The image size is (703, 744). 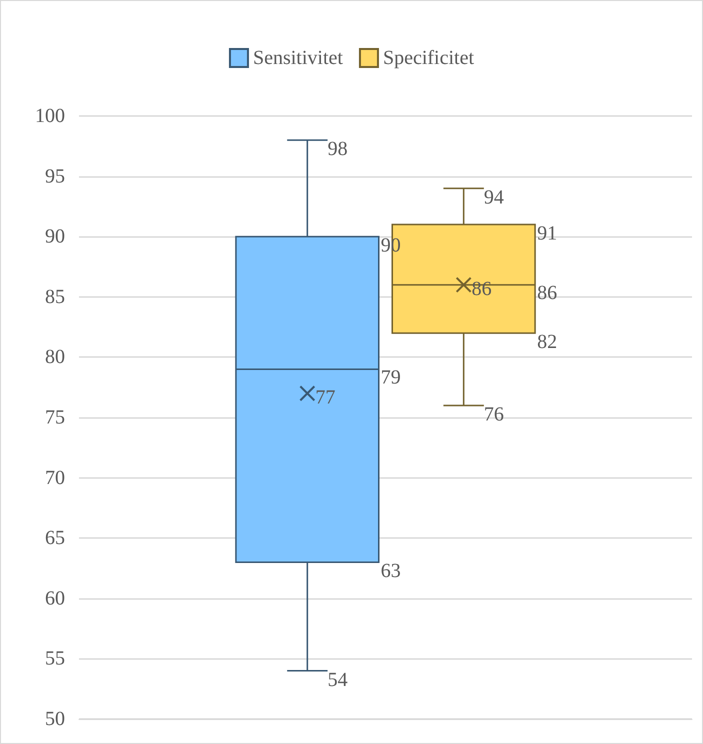 I want to click on annotation: 86, so click(x=547, y=293).